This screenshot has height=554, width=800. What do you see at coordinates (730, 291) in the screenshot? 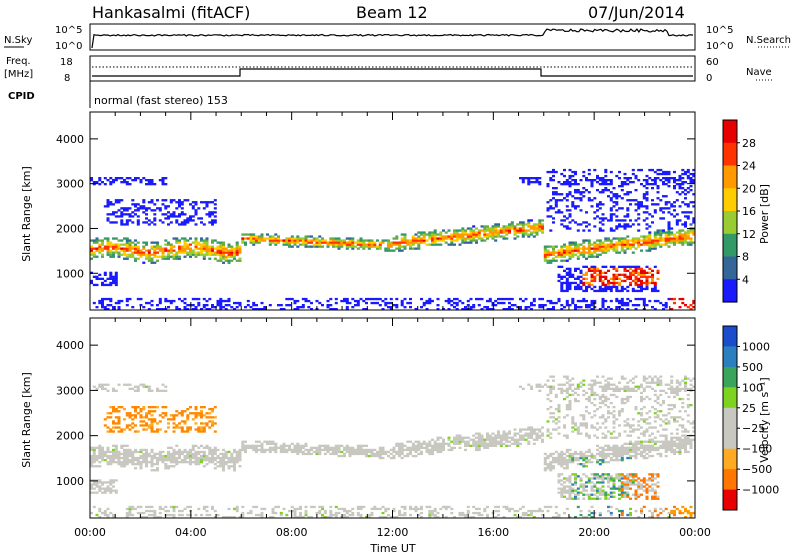
I see `colorbar-segment` at bounding box center [730, 291].